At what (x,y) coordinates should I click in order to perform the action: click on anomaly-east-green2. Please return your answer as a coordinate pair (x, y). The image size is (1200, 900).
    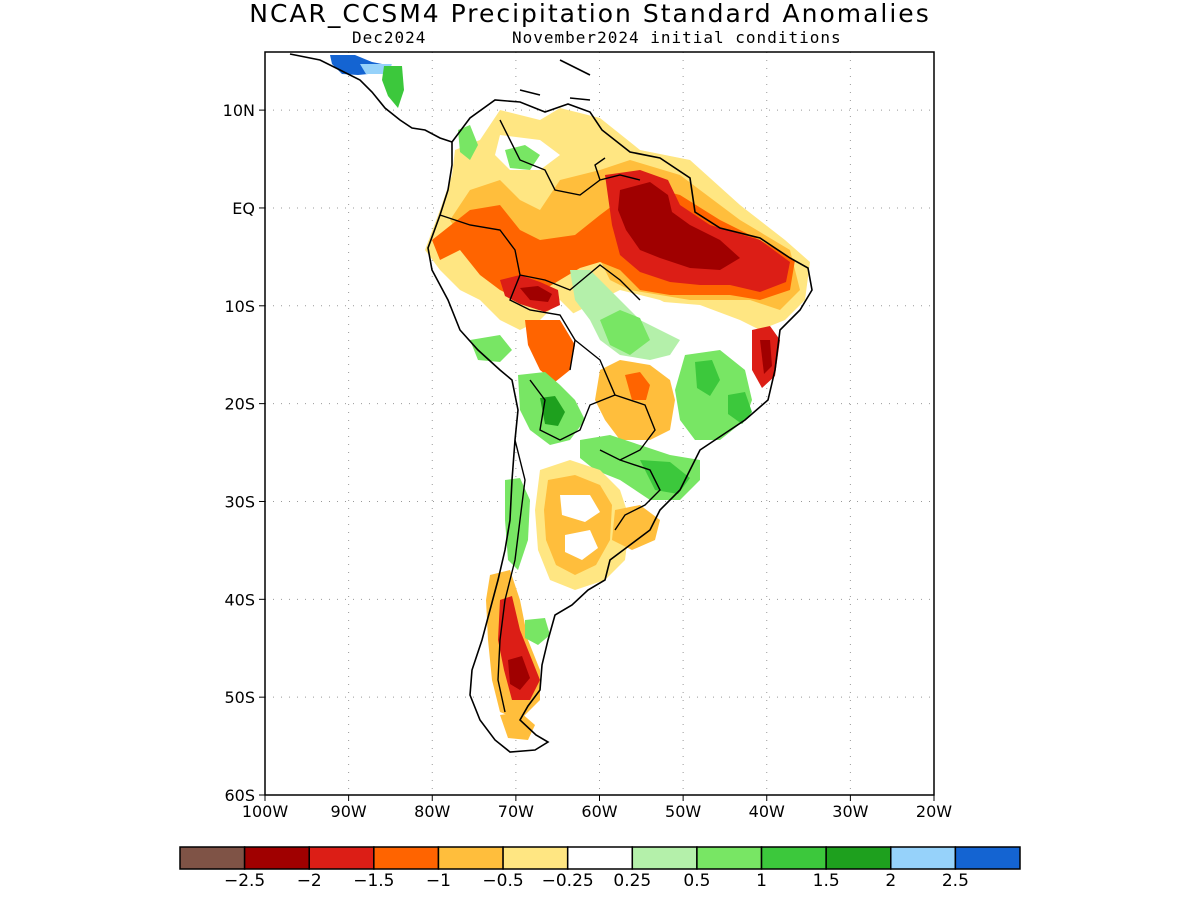
    Looking at the image, I should click on (707, 378).